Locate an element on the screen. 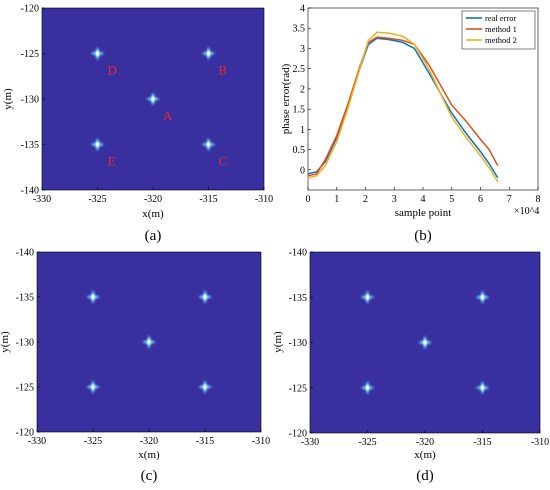 This screenshot has height=490, width=550. x-tick-label: 6 is located at coordinates (480, 199).